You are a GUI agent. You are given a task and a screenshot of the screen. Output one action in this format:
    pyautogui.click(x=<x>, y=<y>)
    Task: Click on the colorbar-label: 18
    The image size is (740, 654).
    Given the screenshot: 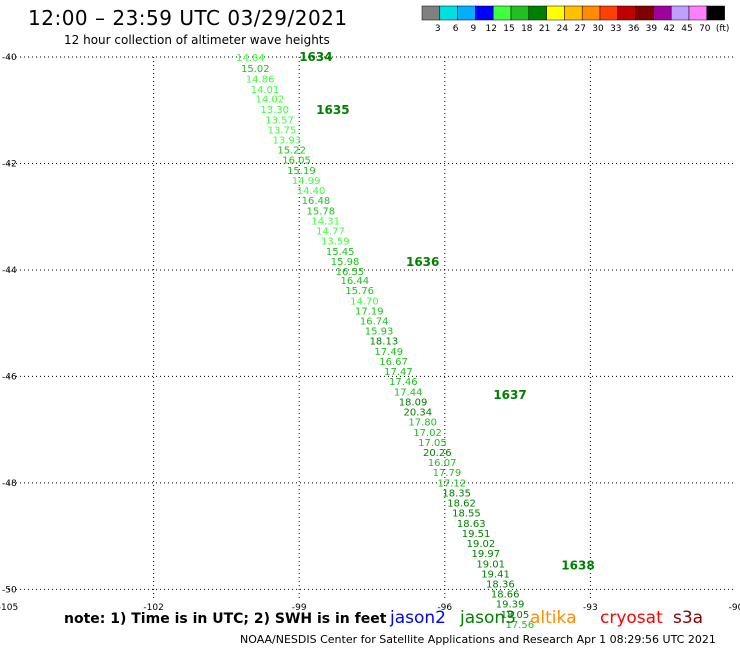 What is the action you would take?
    pyautogui.click(x=527, y=29)
    